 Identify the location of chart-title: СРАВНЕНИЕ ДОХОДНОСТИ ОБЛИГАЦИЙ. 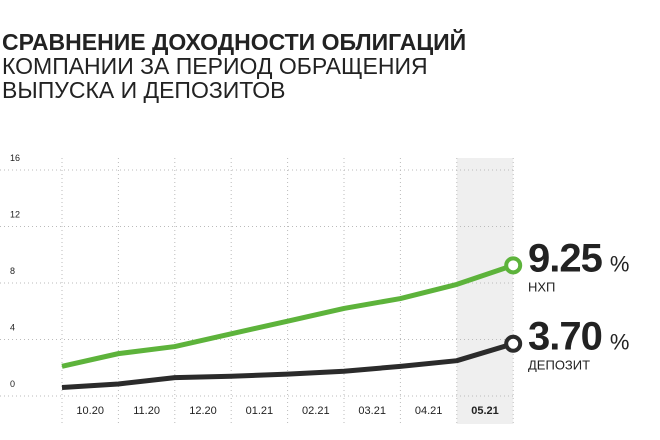
(234, 41).